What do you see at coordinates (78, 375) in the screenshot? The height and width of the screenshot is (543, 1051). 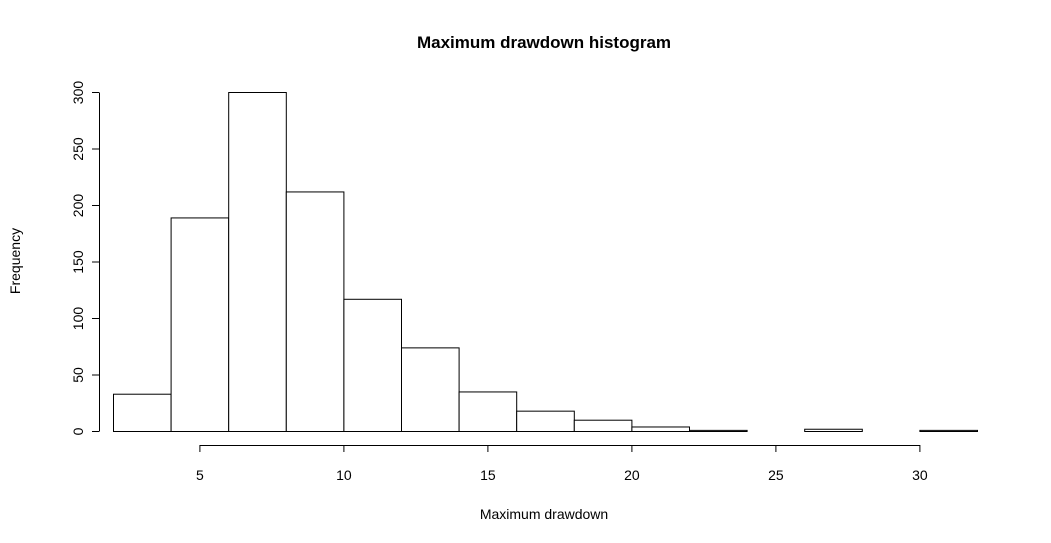 I see `y-tick-label: 50` at bounding box center [78, 375].